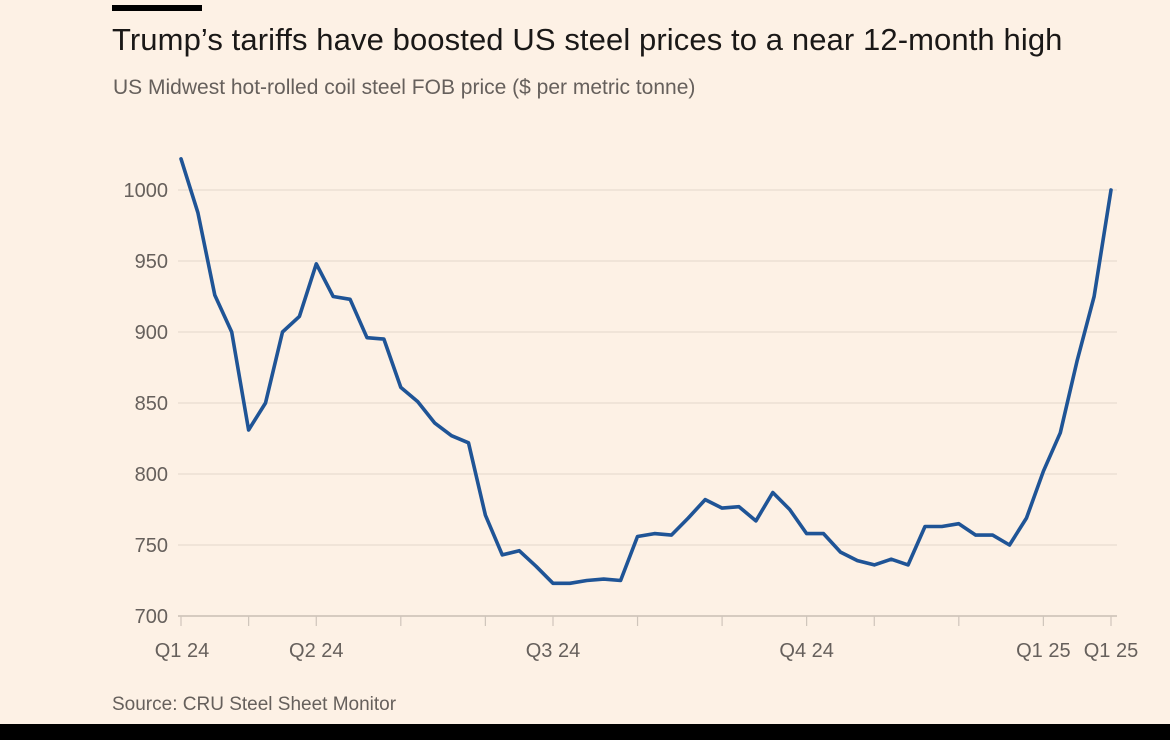 This screenshot has height=740, width=1170. Describe the element at coordinates (151, 475) in the screenshot. I see `y-tick-label: 800` at that location.